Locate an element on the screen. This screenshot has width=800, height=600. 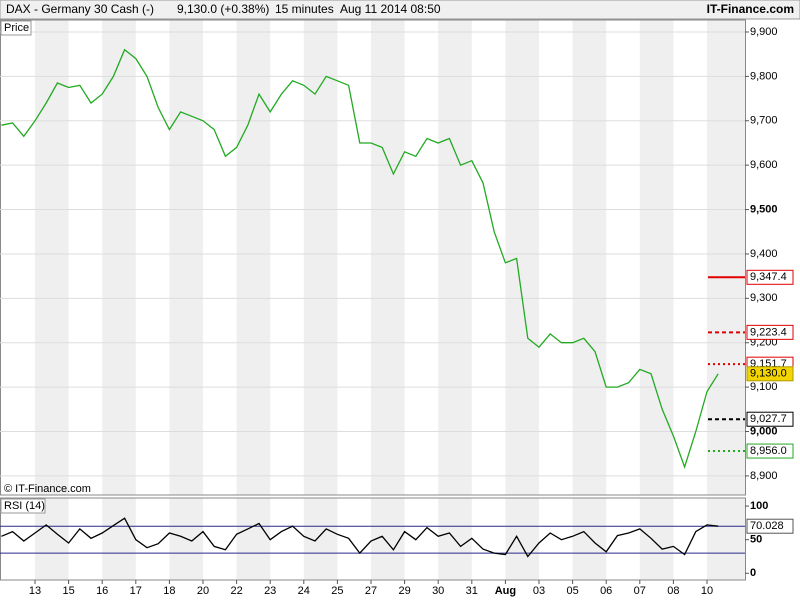
instrument: DAX - Germany 30 Cash (-) is located at coordinates (80, 9).